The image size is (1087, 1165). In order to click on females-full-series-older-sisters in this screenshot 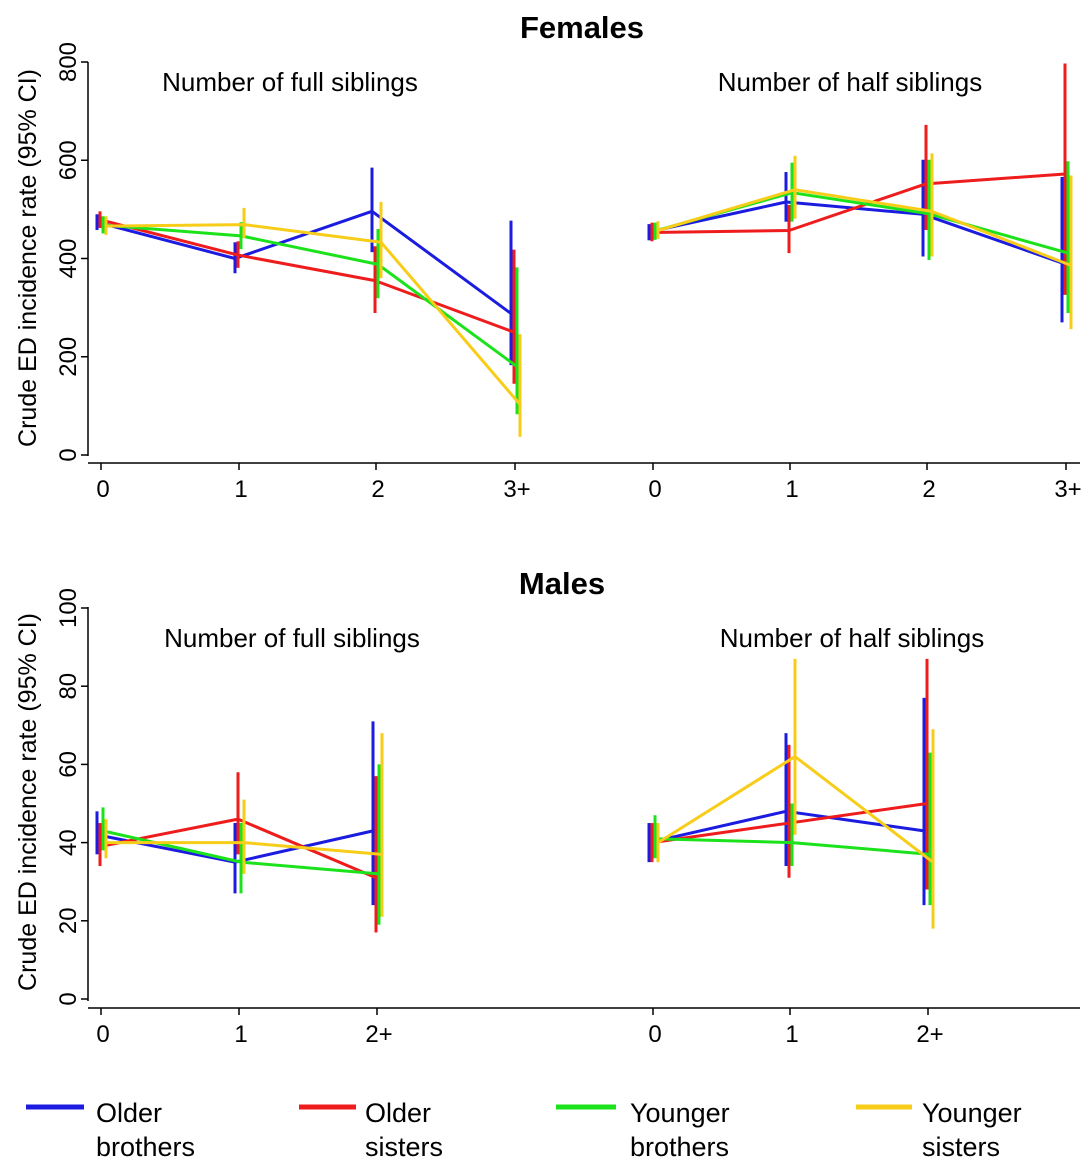, I will do `click(307, 297)`.